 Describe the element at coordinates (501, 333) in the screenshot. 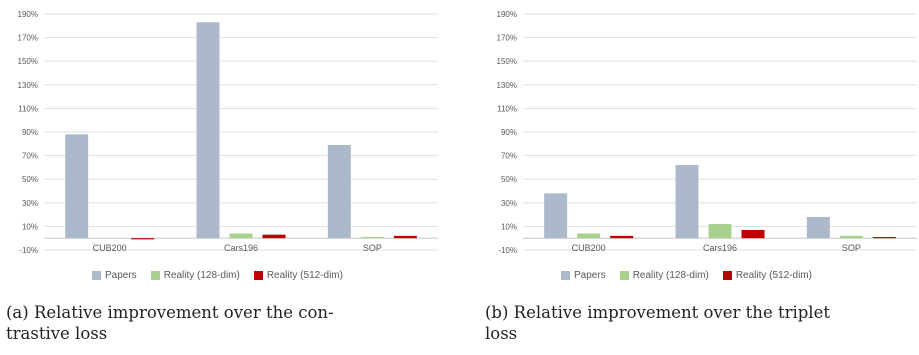

I see `caption-b-line-2: loss` at that location.